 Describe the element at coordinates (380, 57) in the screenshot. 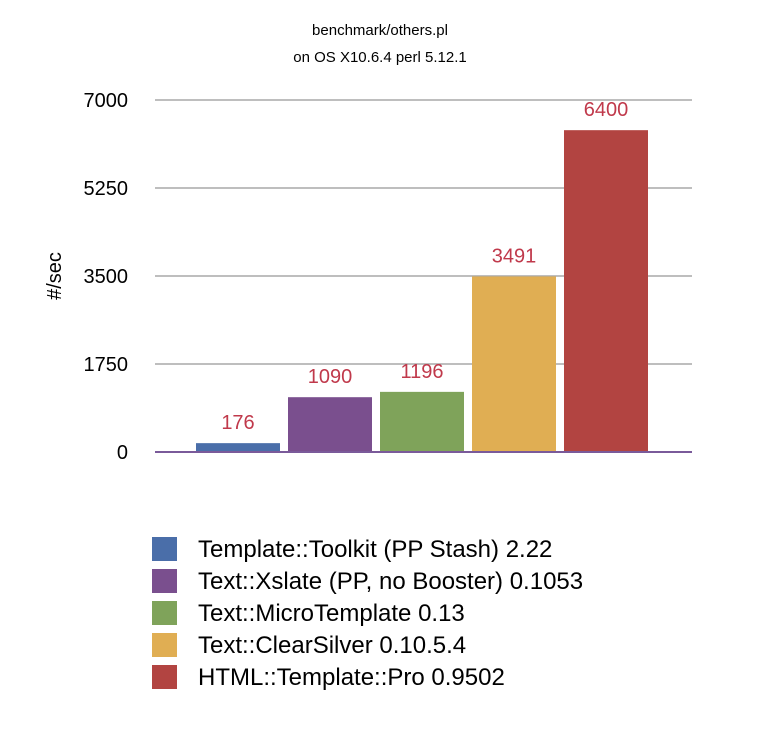

I see `chart-subtitle: on OS X10.6.4 perl 5.12.1` at that location.